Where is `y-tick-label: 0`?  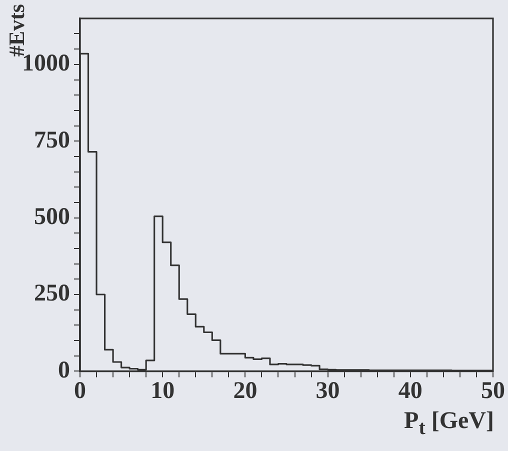 y-tick-label: 0 is located at coordinates (64, 370).